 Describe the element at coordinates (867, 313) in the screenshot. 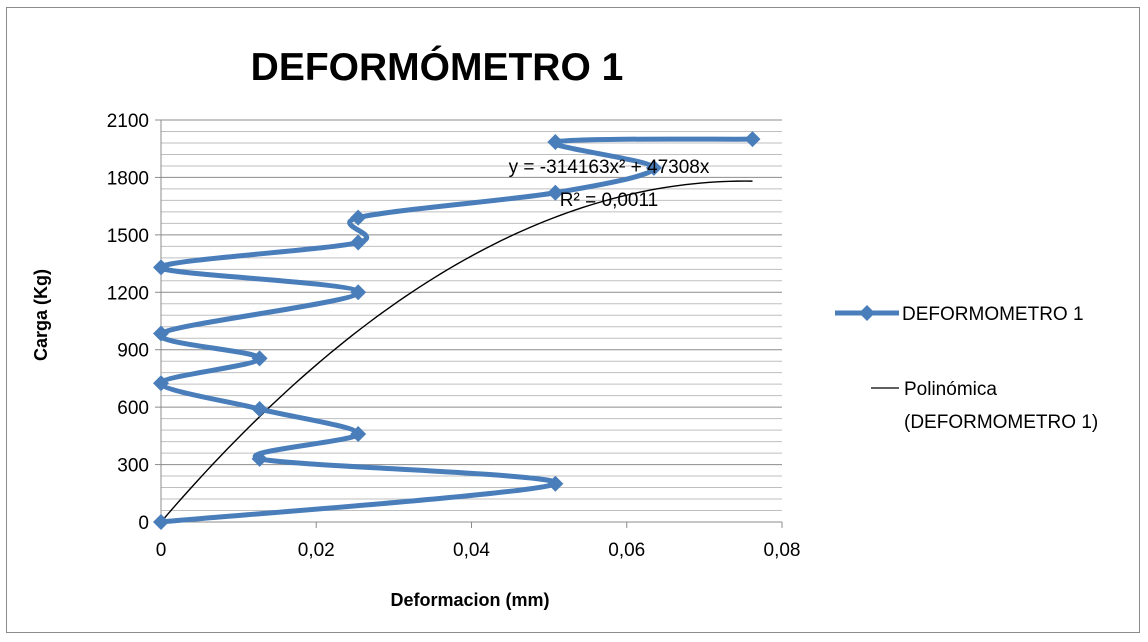

I see `legend-series-marker` at that location.